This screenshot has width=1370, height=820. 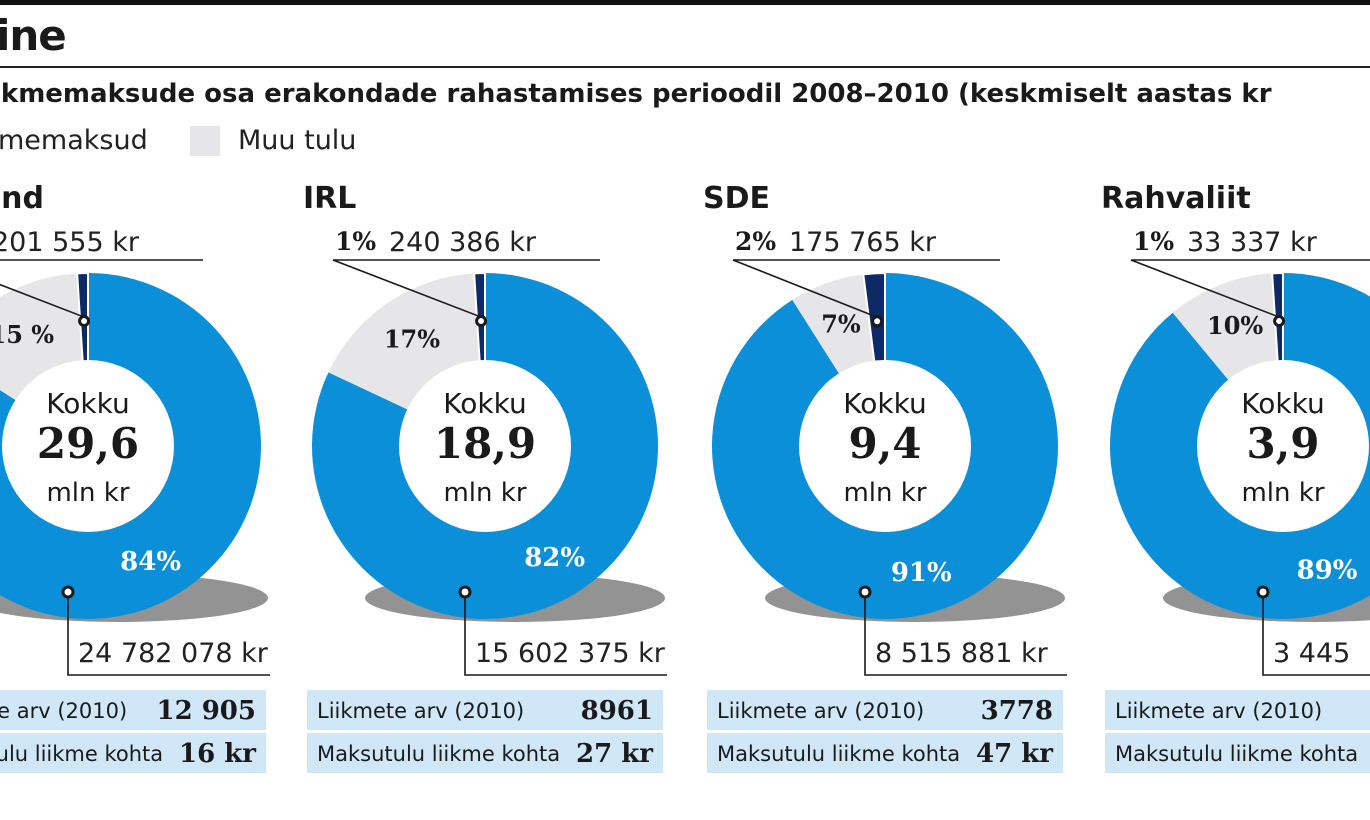 I want to click on per-member-value: 16 kr, so click(x=217, y=754).